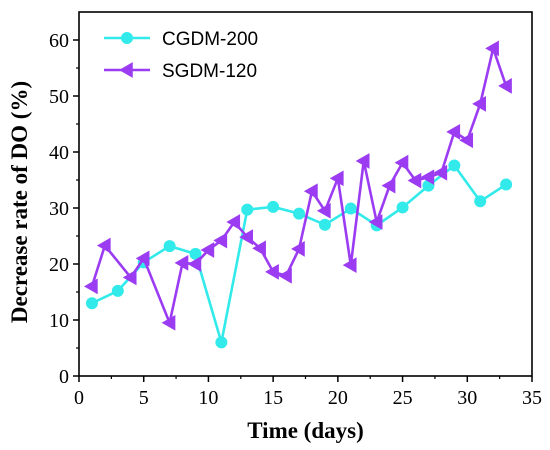 The image size is (550, 450). Describe the element at coordinates (308, 392) in the screenshot. I see `x-axis-ticks: 0 5 10 15 20 25 30 35` at that location.